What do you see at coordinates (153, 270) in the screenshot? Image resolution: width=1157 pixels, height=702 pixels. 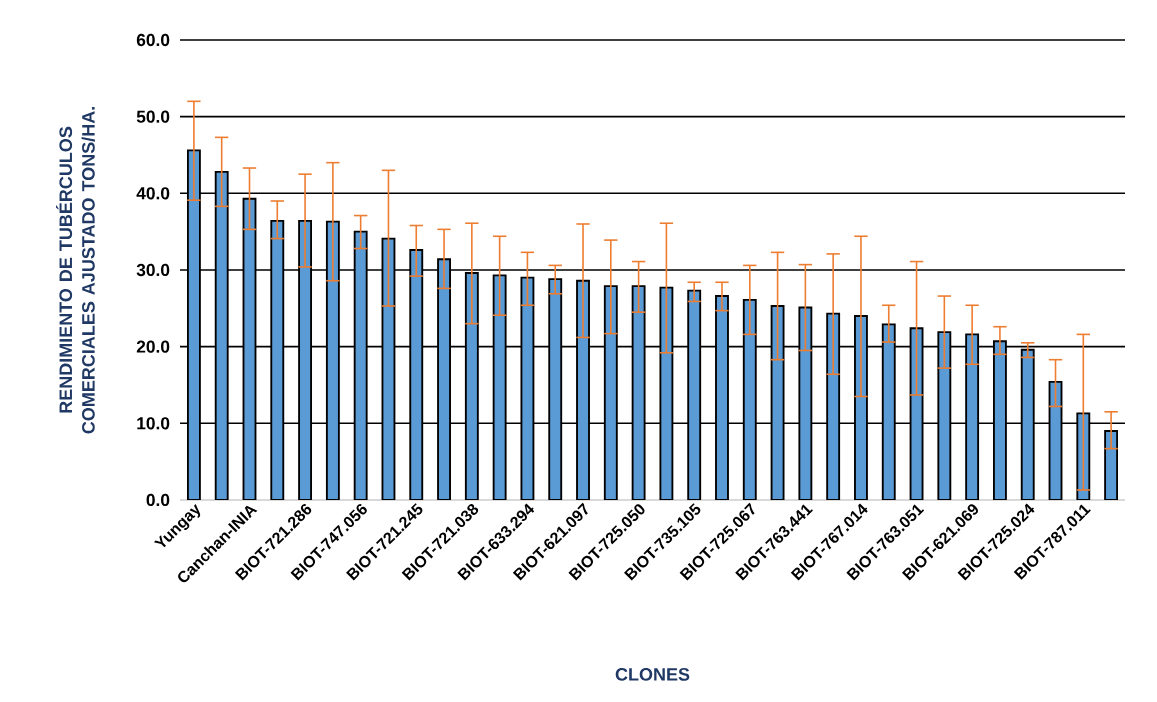 I see `y-tick-label: 30.0` at bounding box center [153, 270].